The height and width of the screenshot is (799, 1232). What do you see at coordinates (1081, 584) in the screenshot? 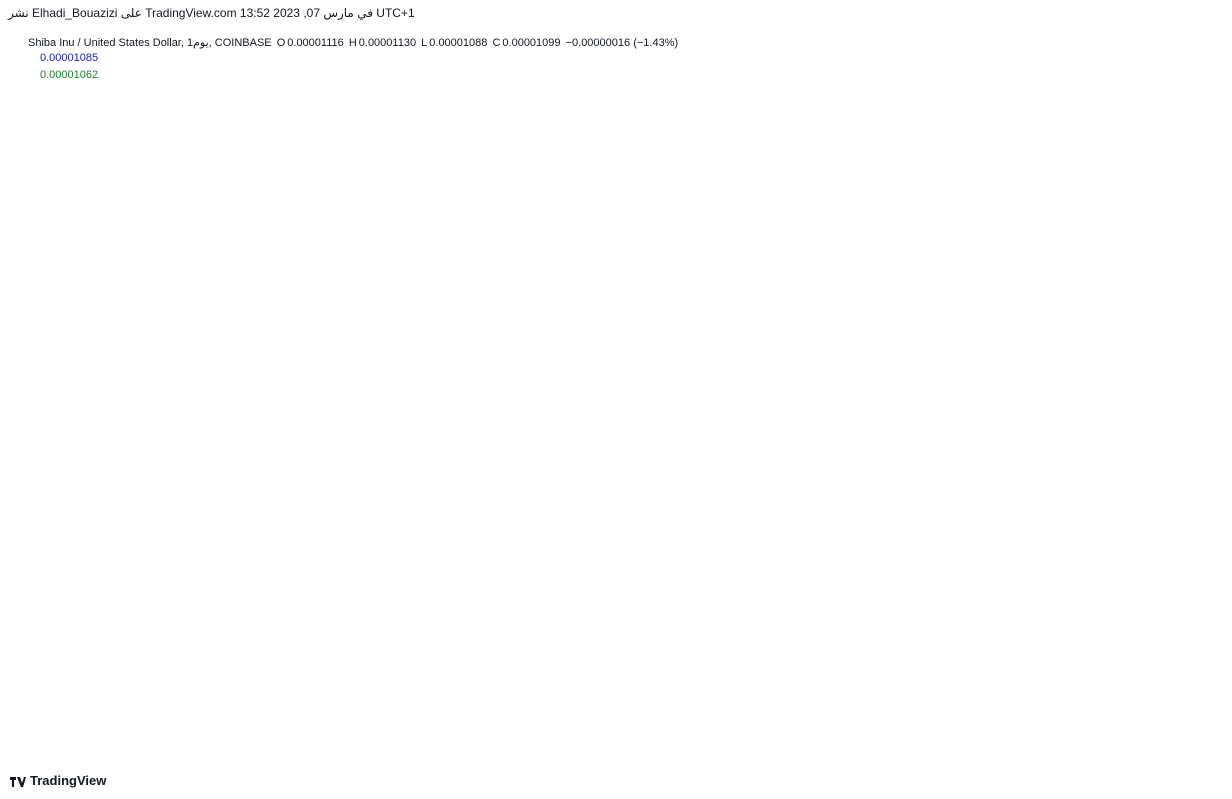
I see `fib-level-label: 100.00%(0.00000775)` at bounding box center [1081, 584].